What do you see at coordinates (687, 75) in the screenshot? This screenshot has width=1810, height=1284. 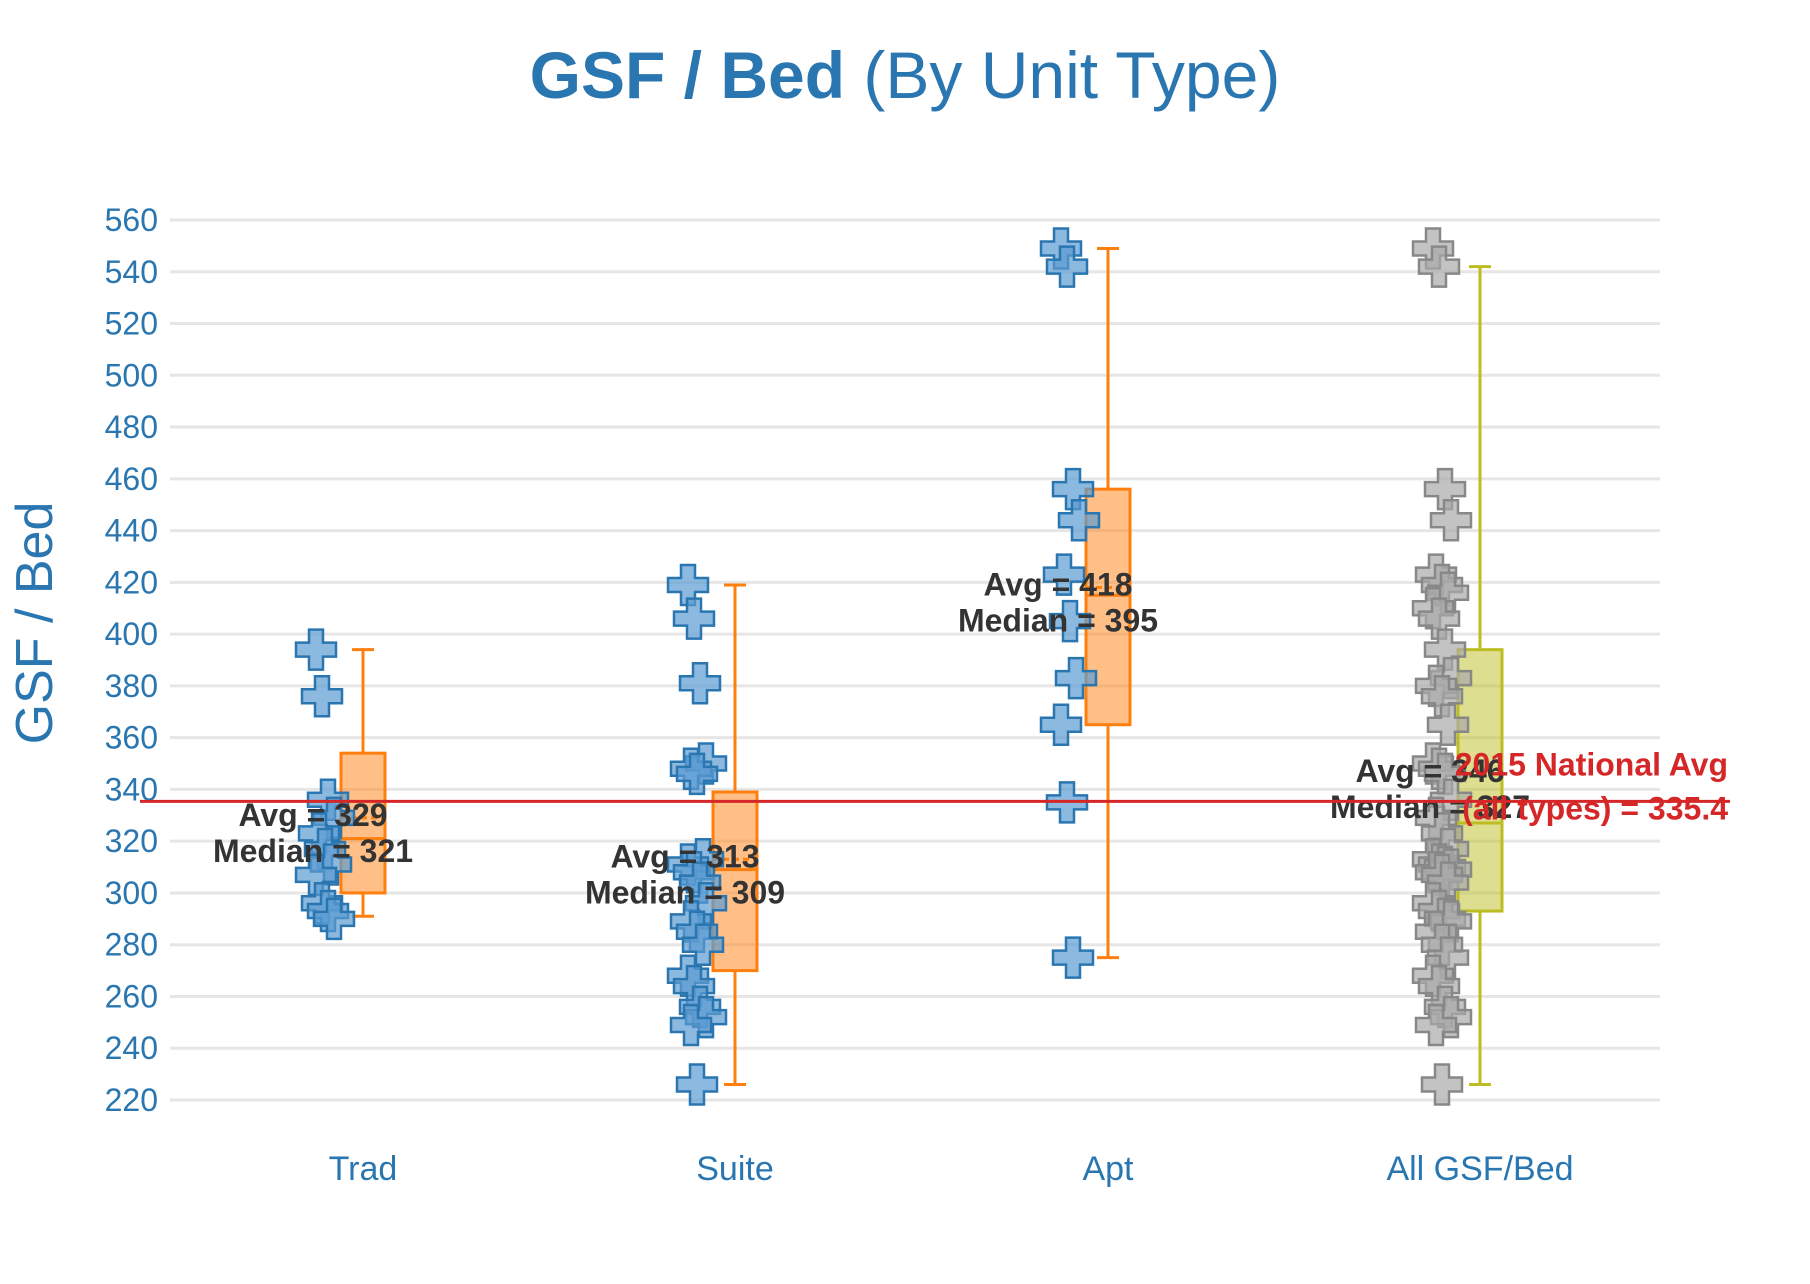 I see `chart-title-main: GSF / Bed` at bounding box center [687, 75].